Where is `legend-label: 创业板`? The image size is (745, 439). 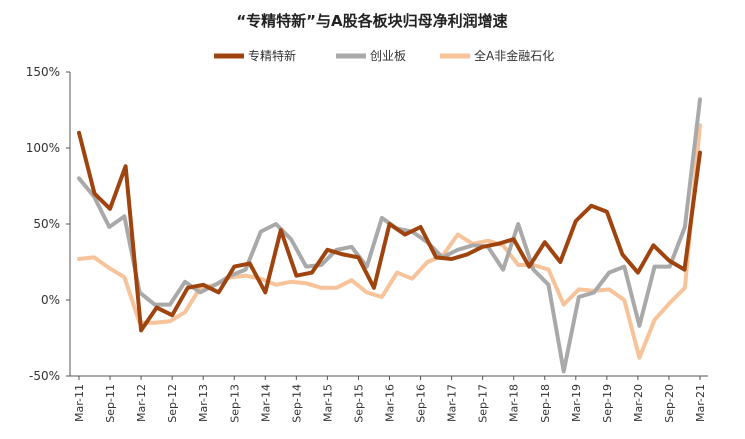
legend-label: 创业板 is located at coordinates (388, 56).